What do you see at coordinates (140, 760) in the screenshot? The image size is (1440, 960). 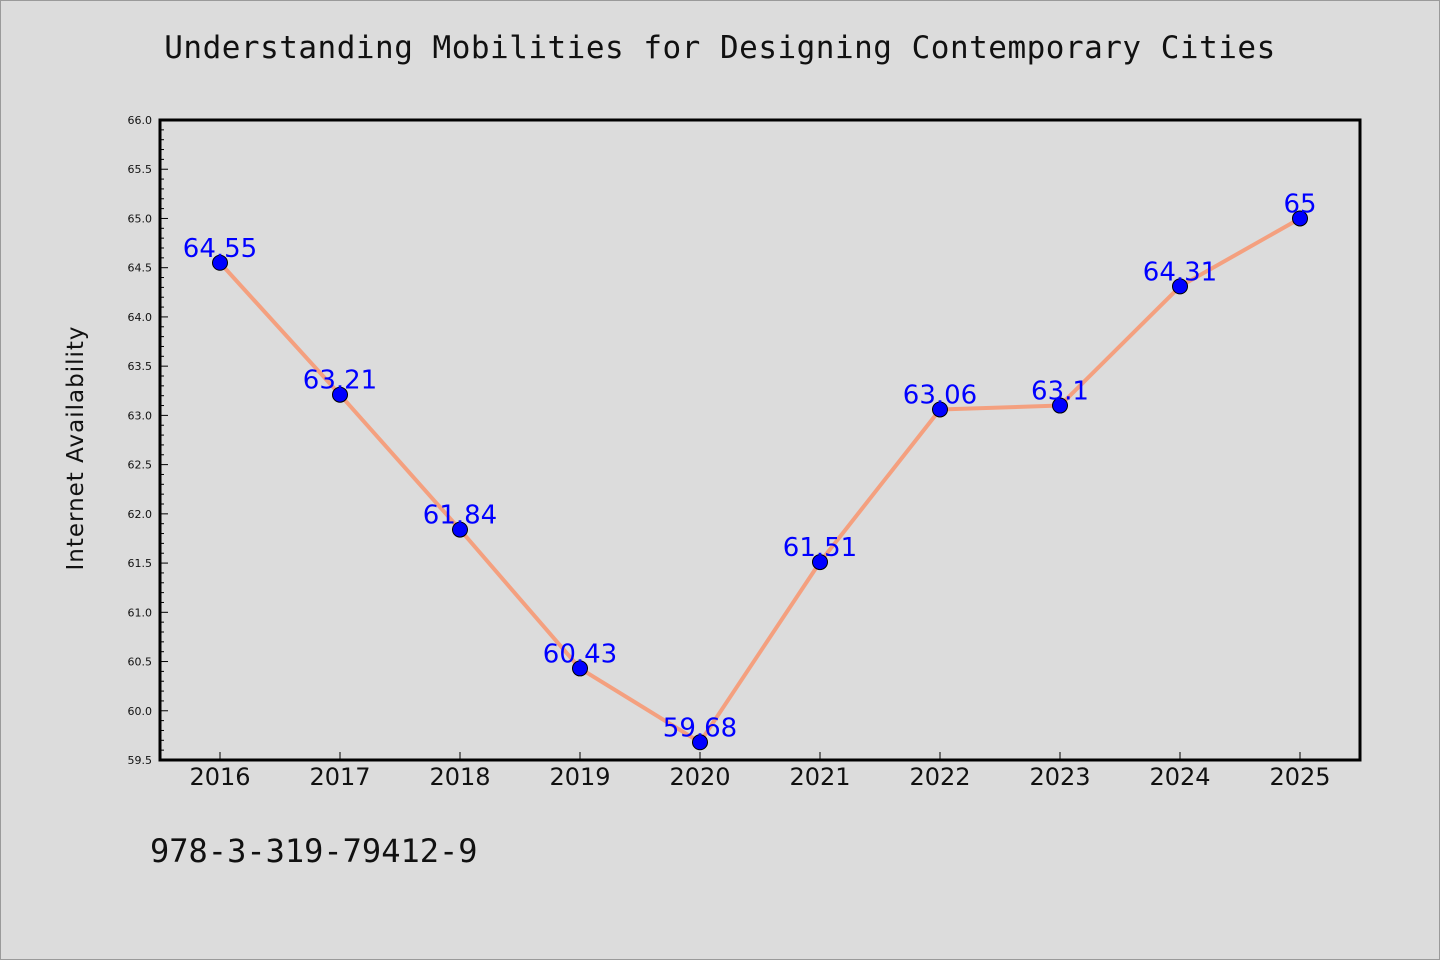 I see `y-tick-label: 59.5` at bounding box center [140, 760].